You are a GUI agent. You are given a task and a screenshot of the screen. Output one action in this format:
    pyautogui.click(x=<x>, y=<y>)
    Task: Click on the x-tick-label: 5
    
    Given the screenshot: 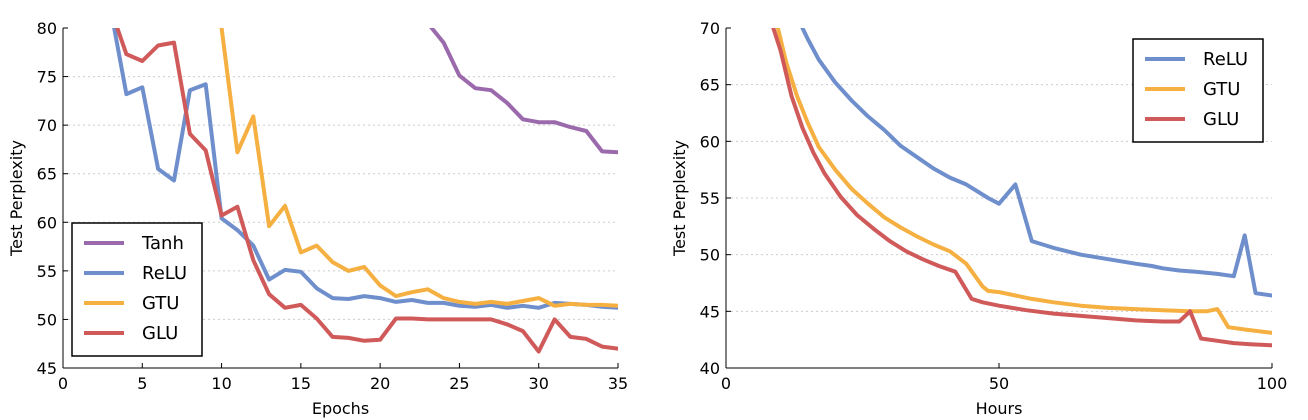 What is the action you would take?
    pyautogui.click(x=142, y=383)
    